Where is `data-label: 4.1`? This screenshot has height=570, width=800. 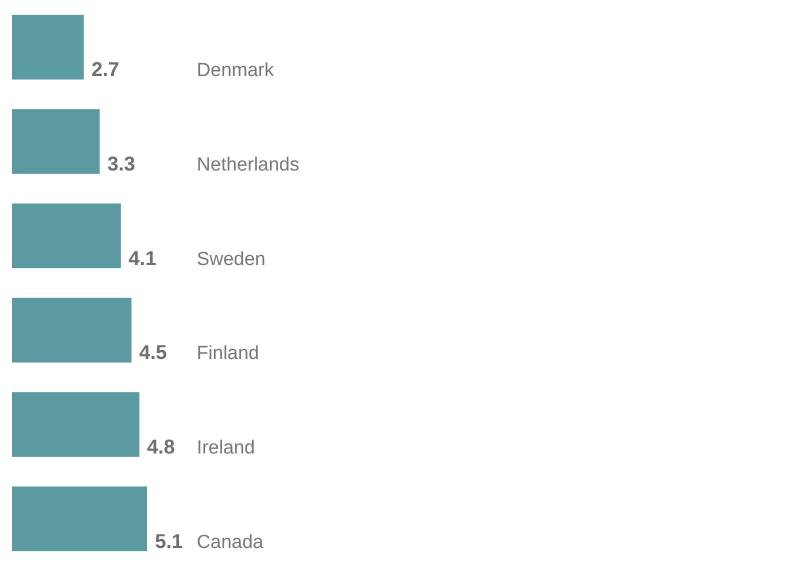
data-label: 4.1 is located at coordinates (142, 259).